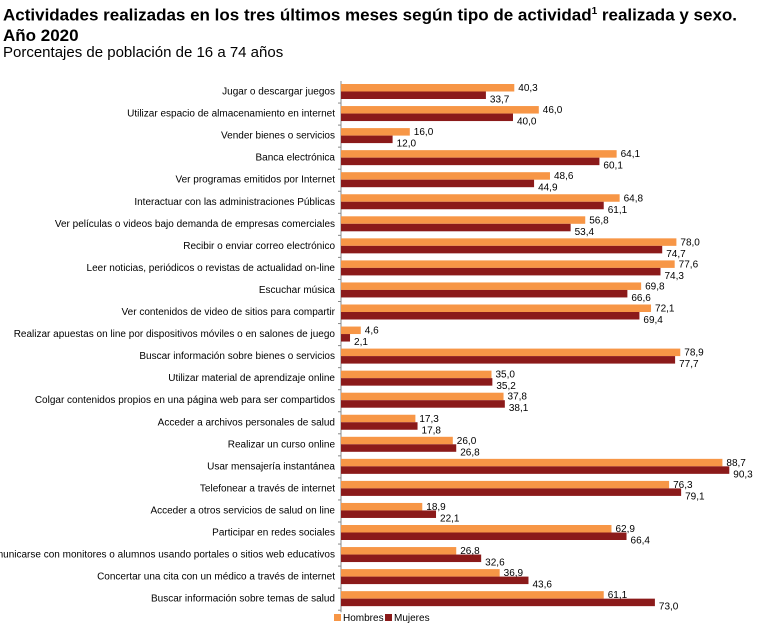 The image size is (762, 629). Describe the element at coordinates (599, 220) in the screenshot. I see `data-label-hombres: 56,8` at that location.